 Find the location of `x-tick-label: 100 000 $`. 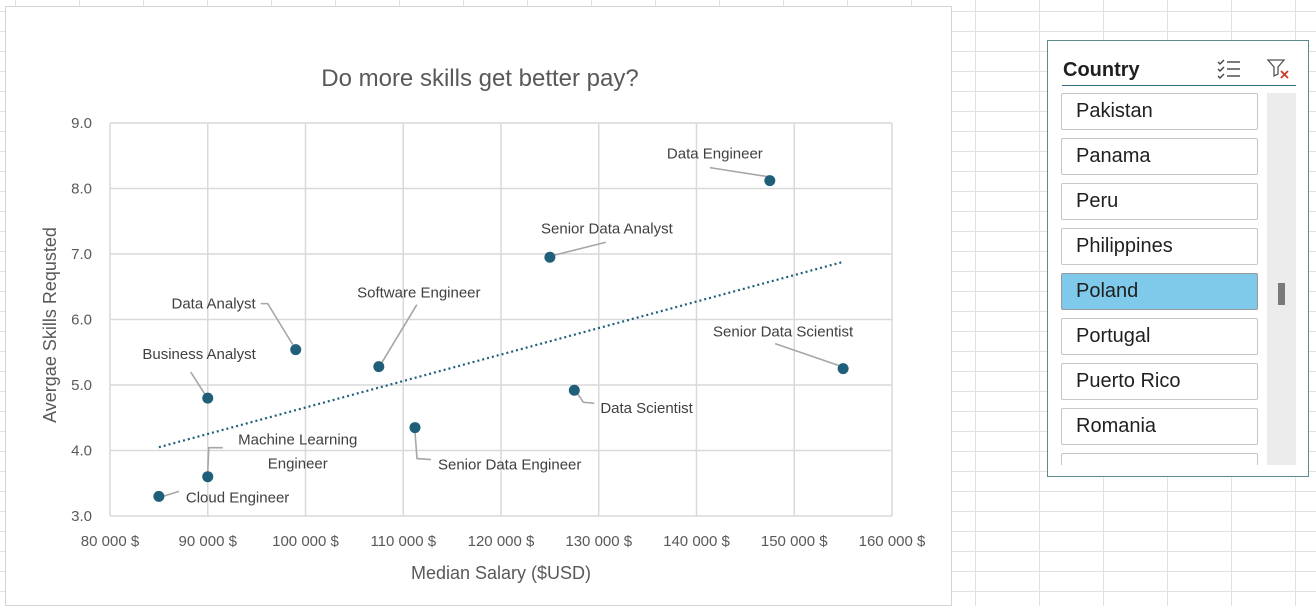

x-tick-label: 100 000 $ is located at coordinates (305, 541).